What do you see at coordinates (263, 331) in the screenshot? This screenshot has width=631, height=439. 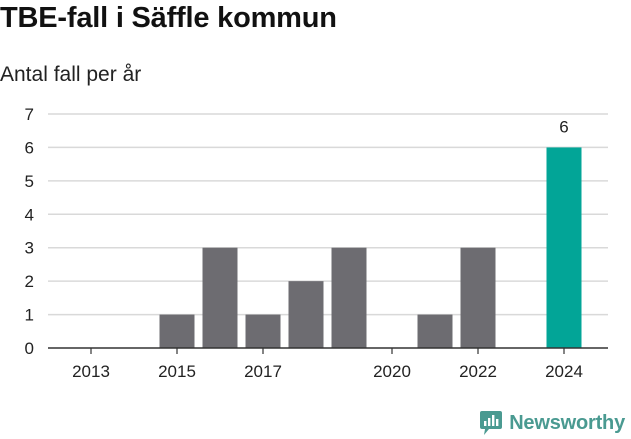 I see `bar-2017` at bounding box center [263, 331].